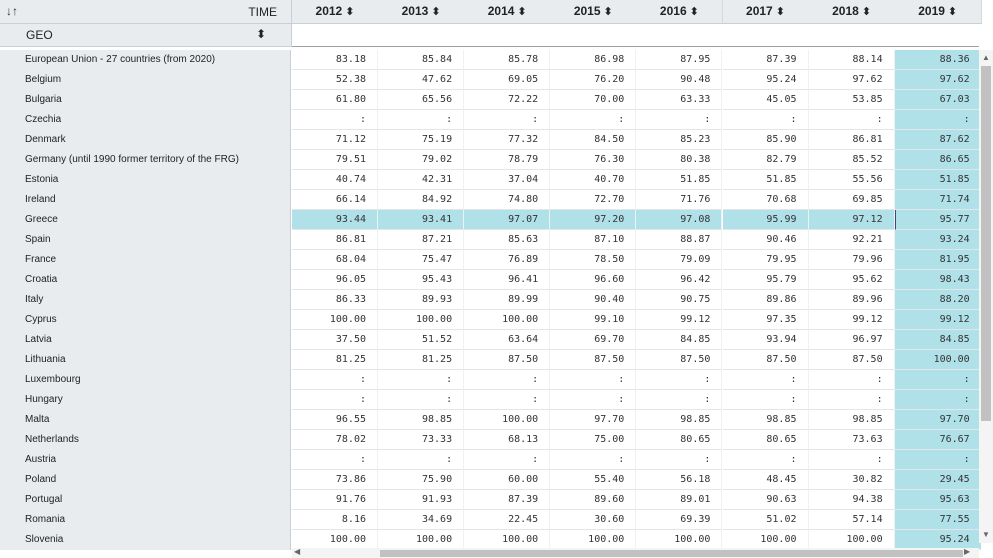 This screenshot has height=558, width=993. I want to click on table-cell: 72.22, so click(507, 100).